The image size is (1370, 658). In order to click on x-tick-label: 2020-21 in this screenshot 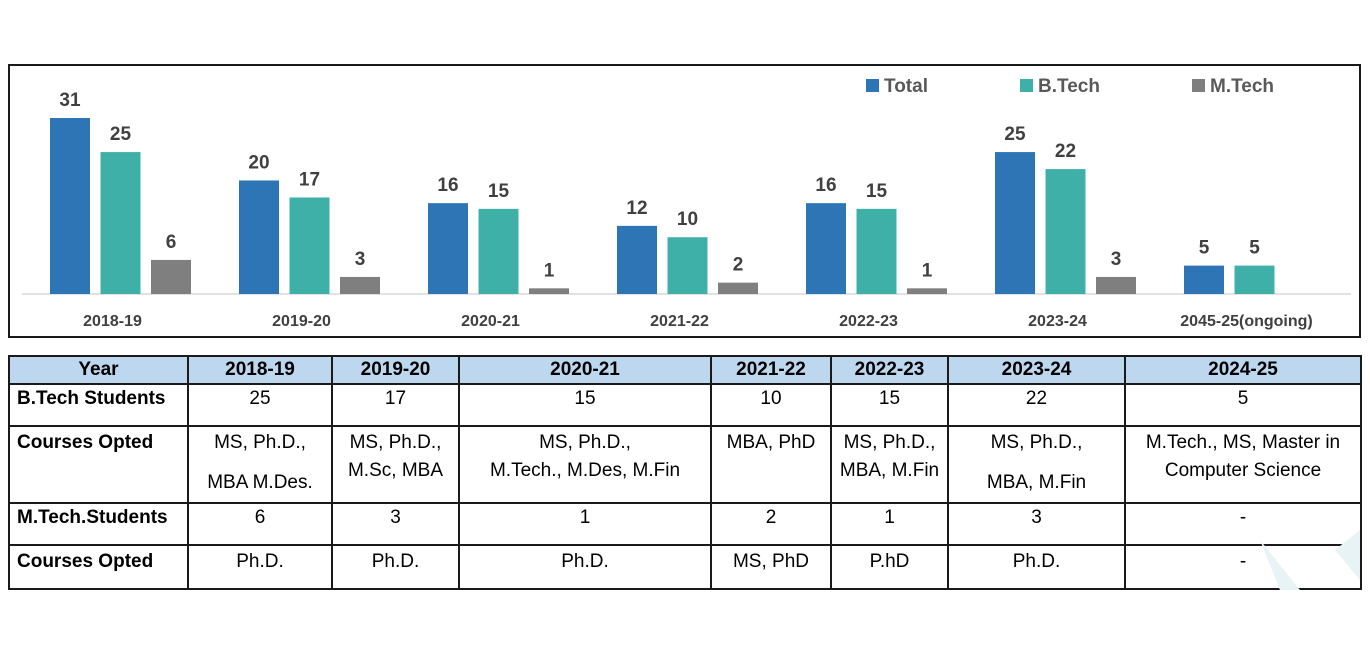, I will do `click(490, 321)`.